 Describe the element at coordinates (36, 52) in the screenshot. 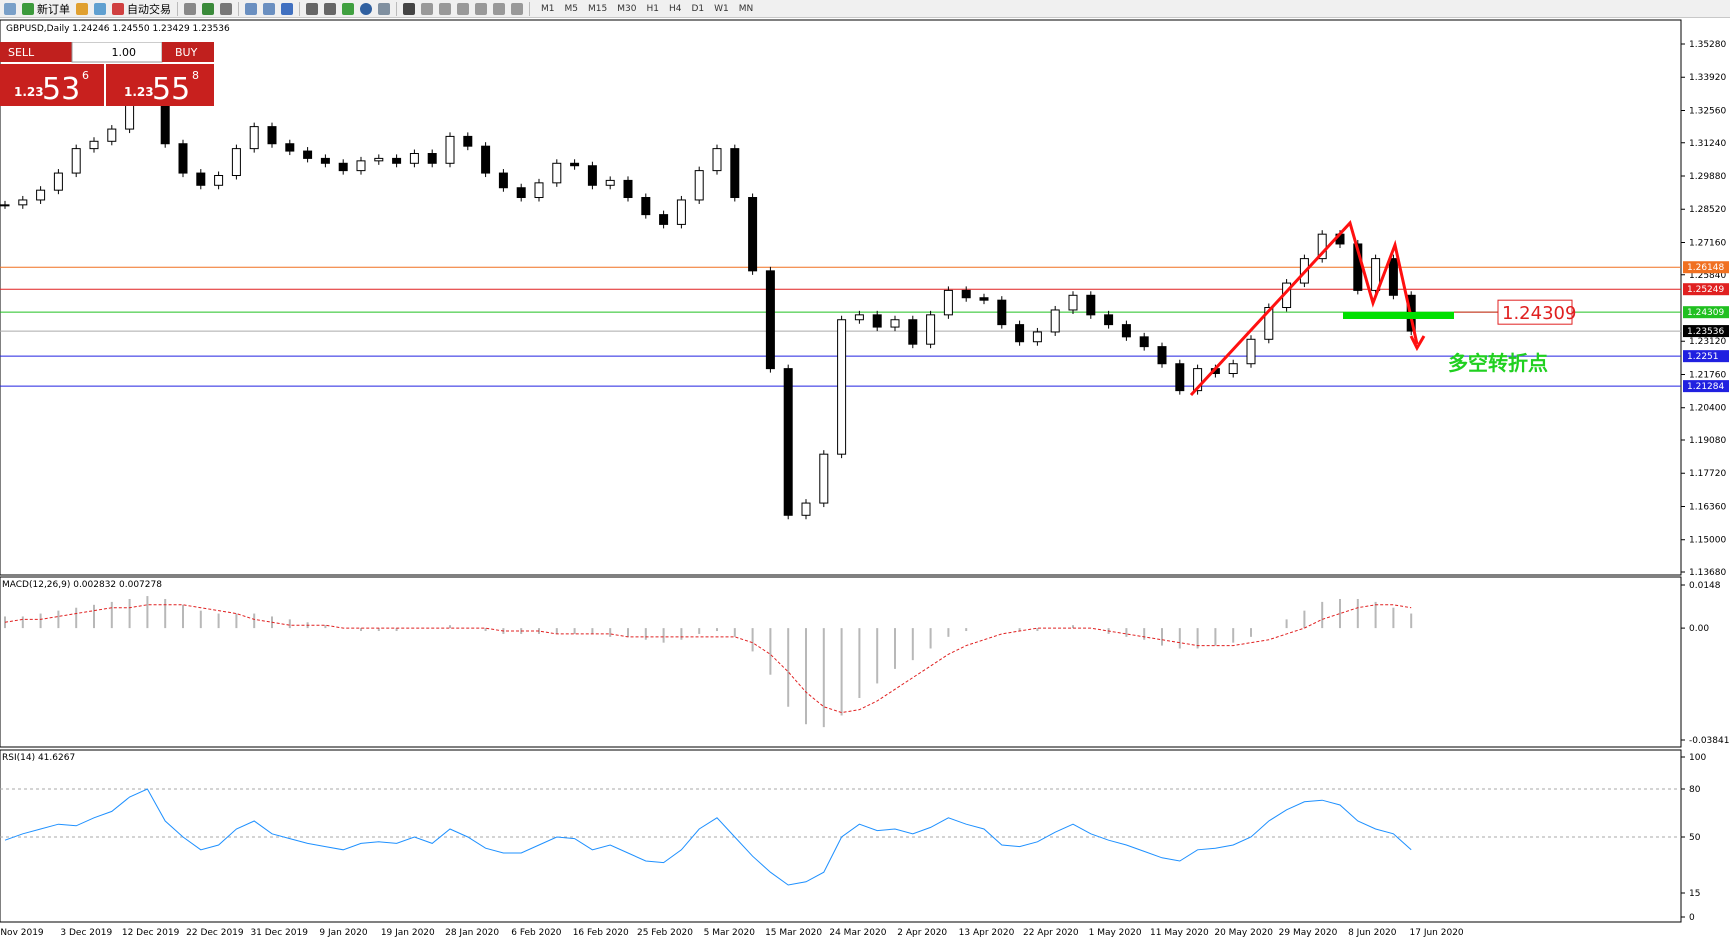

I see `sell-button` at that location.